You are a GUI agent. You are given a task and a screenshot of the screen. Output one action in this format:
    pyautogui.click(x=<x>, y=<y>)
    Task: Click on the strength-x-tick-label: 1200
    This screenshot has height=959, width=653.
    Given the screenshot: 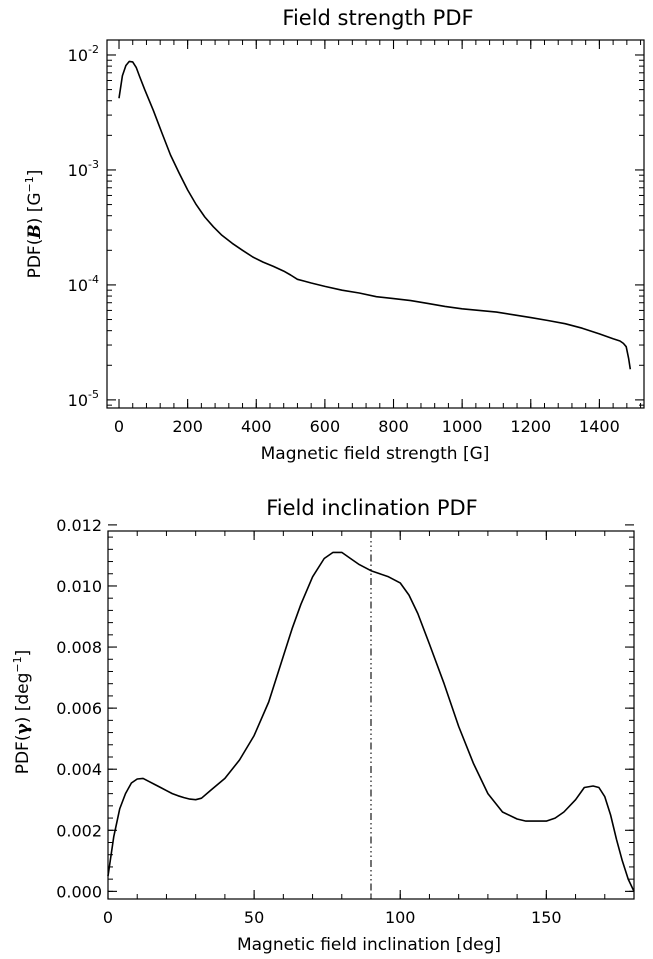 What is the action you would take?
    pyautogui.click(x=530, y=426)
    